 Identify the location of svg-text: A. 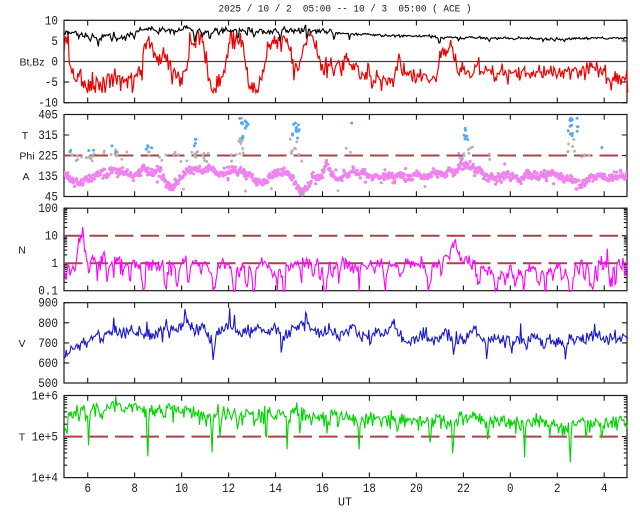
(25, 177).